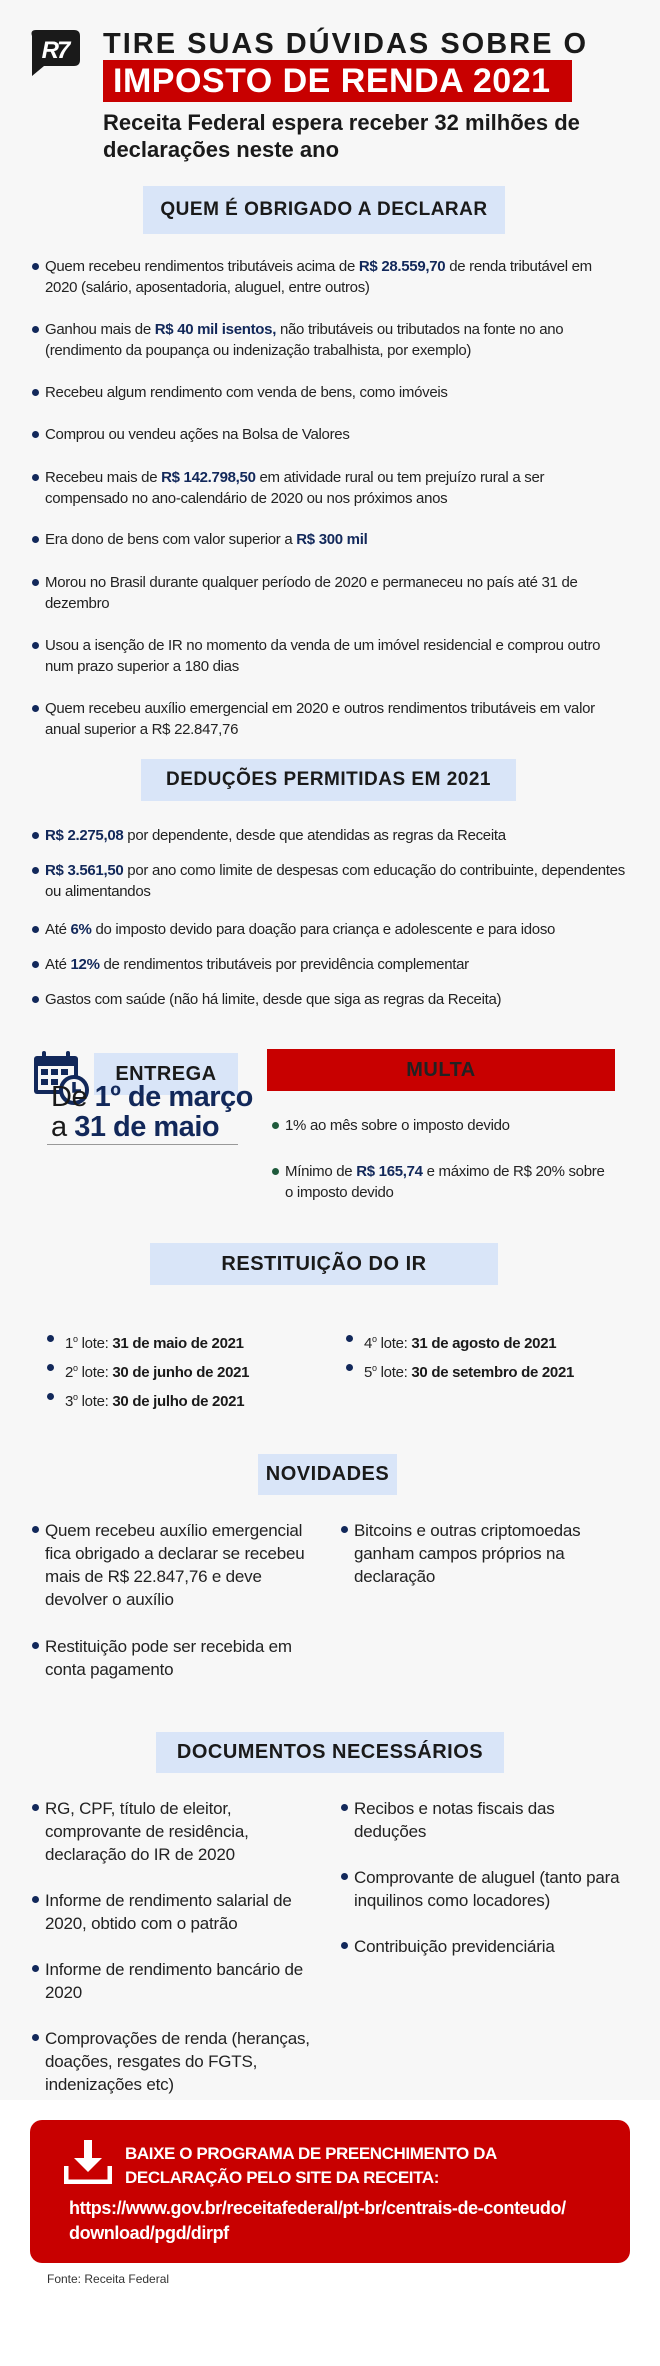  I want to click on highlight-value: R$ 3.561,50, so click(84, 870).